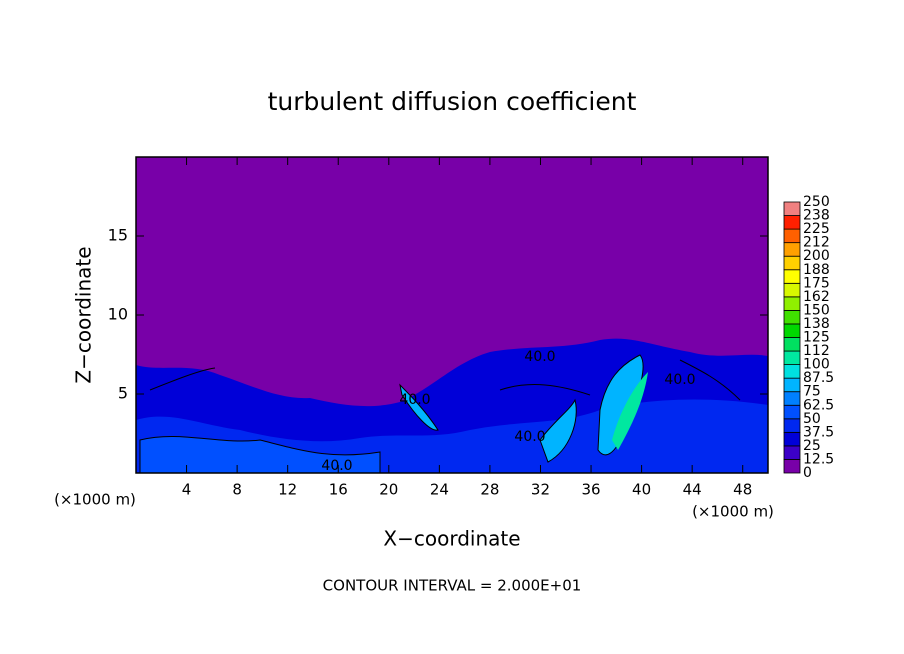 This screenshot has width=904, height=654. Describe the element at coordinates (816, 310) in the screenshot. I see `colorbar-label: 150` at that location.